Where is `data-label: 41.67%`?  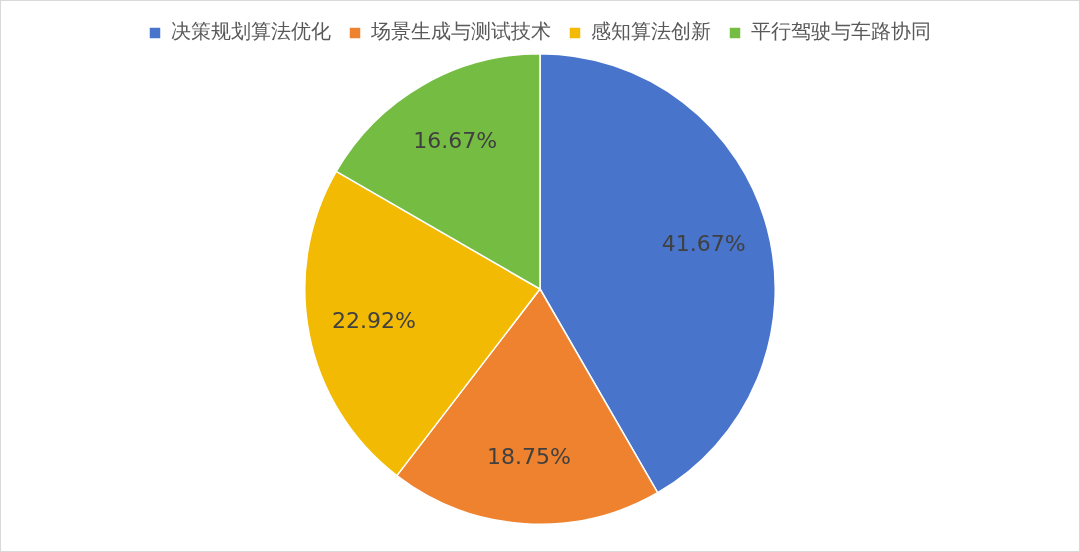 data-label: 41.67% is located at coordinates (703, 243).